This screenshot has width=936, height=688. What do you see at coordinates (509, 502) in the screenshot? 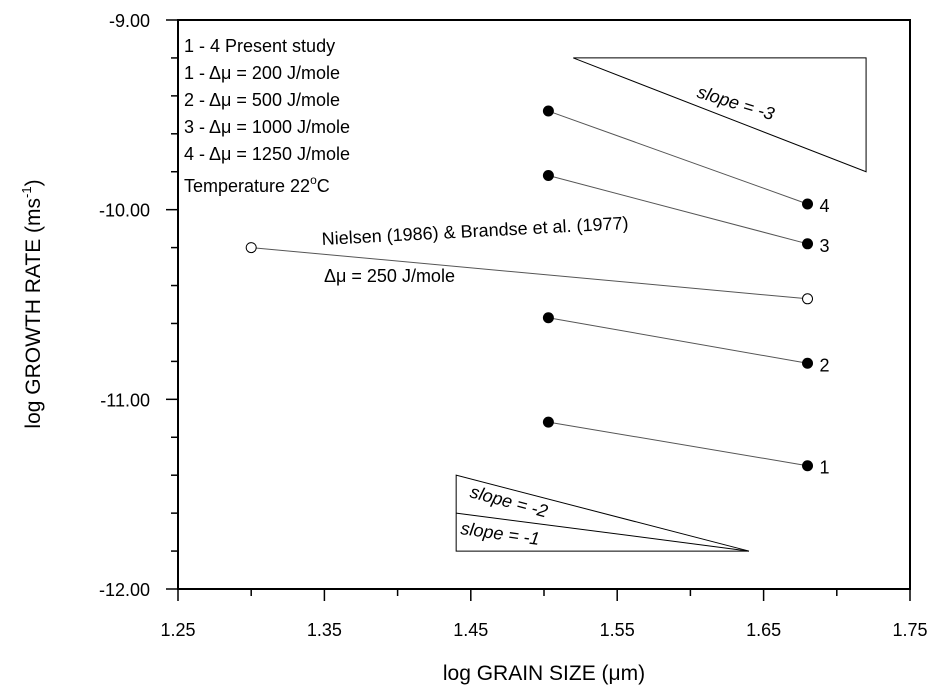
I see `slope-2-label: slope = -2` at bounding box center [509, 502].